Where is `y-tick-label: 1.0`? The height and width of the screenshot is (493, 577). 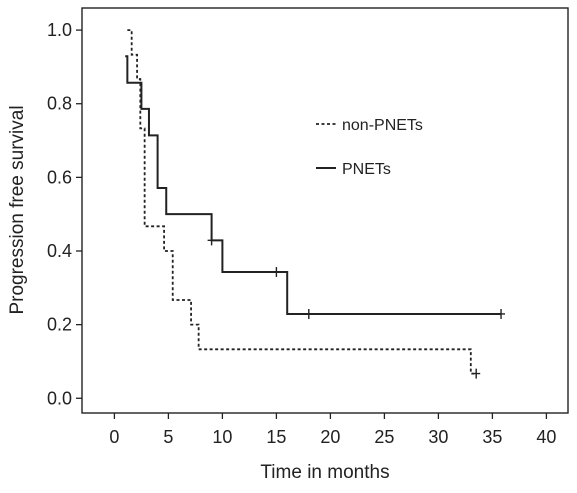 y-tick-label: 1.0 is located at coordinates (59, 30).